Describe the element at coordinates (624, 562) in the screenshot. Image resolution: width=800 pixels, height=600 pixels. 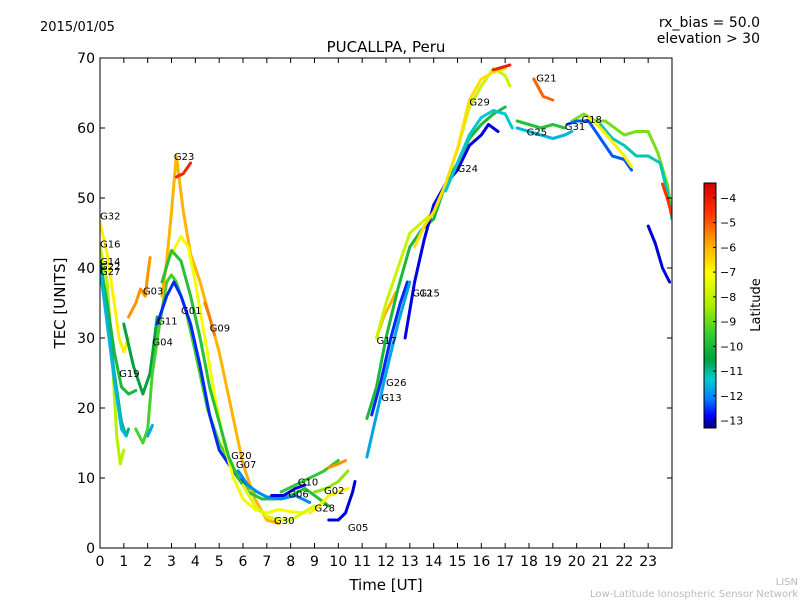
I see `x-tick-label: 22` at that location.